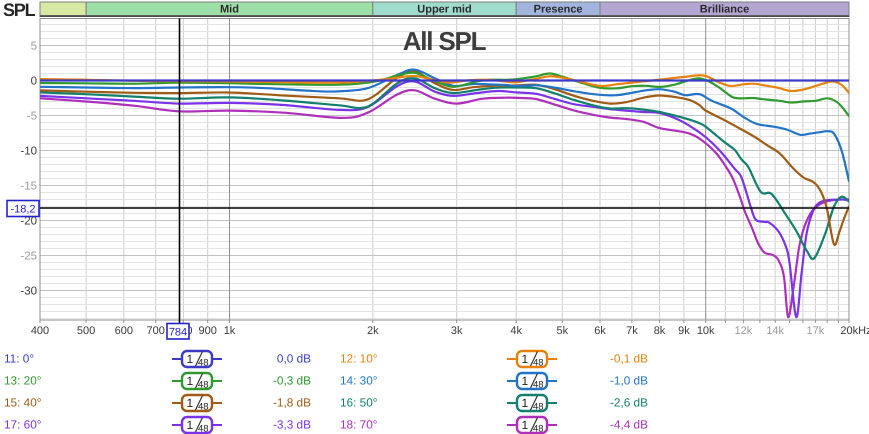 This screenshot has width=869, height=434. I want to click on svg-text: Presence, so click(558, 10).